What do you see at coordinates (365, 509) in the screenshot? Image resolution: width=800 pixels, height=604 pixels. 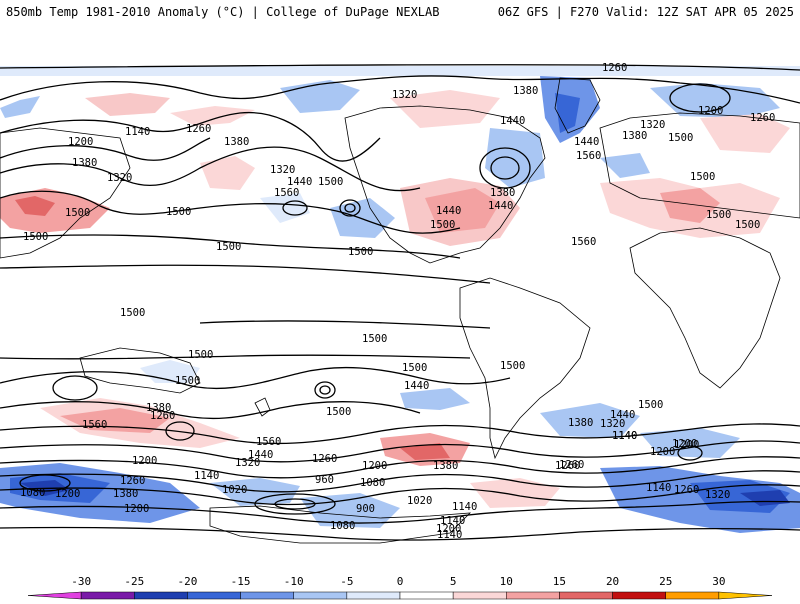 I see `contour-label: 900` at bounding box center [365, 509].